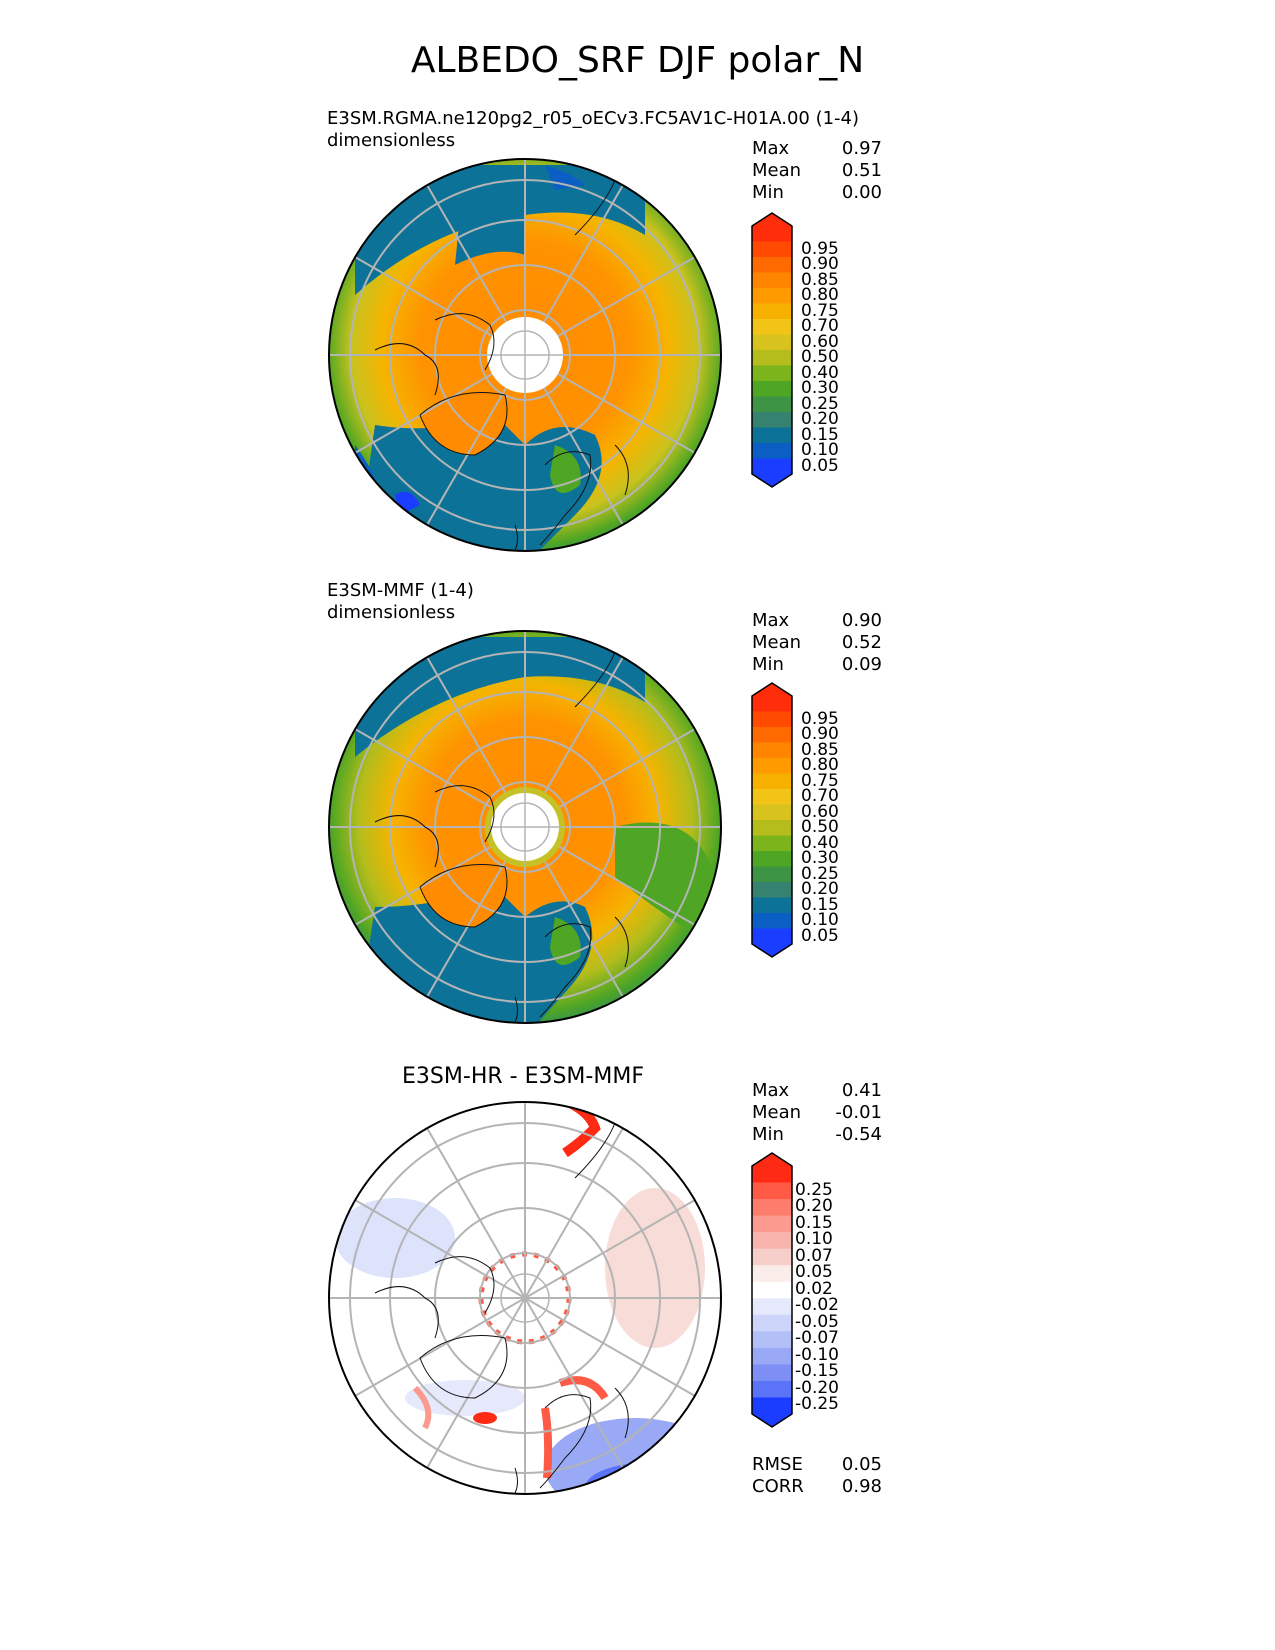  I want to click on panel-2-title-line1: E3SM-MMF (1-4), so click(400, 590).